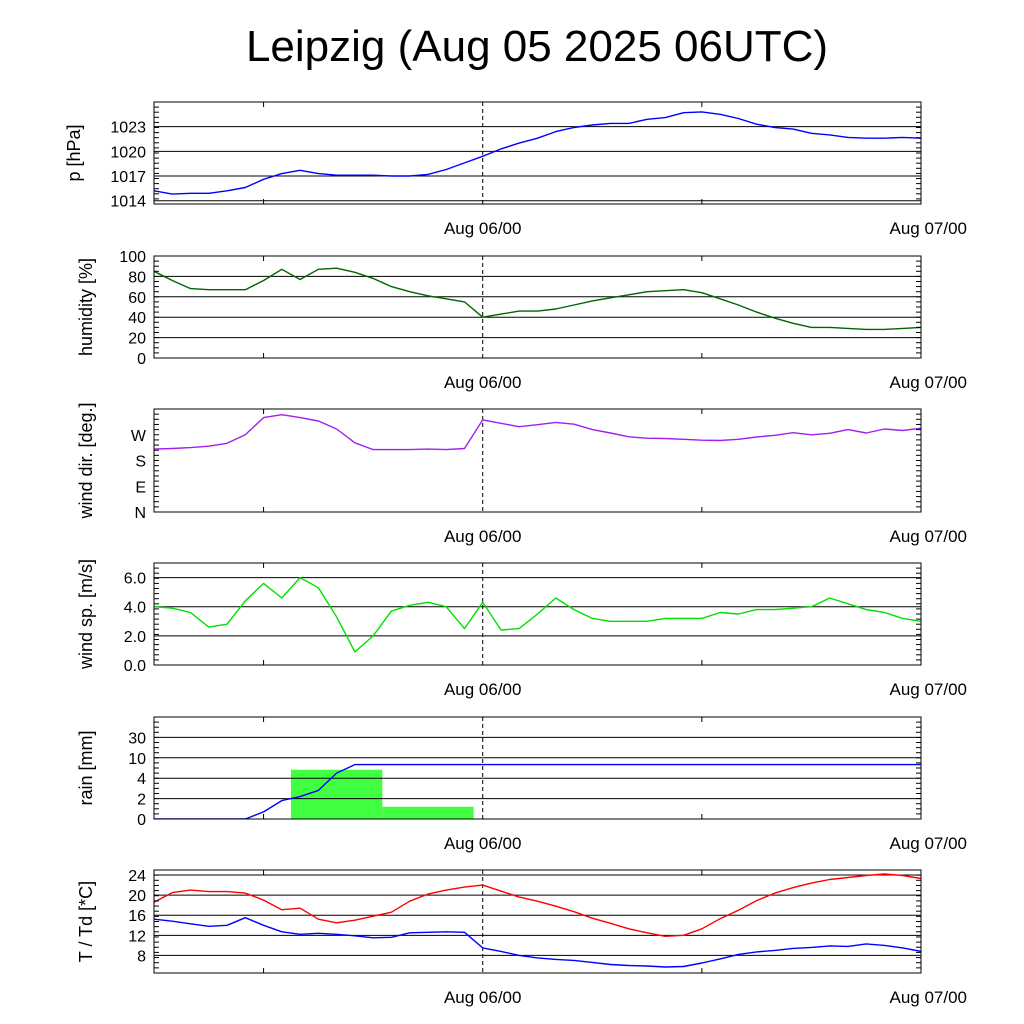 This screenshot has width=1024, height=1024. What do you see at coordinates (137, 277) in the screenshot?
I see `y-tick-label: 80` at bounding box center [137, 277].